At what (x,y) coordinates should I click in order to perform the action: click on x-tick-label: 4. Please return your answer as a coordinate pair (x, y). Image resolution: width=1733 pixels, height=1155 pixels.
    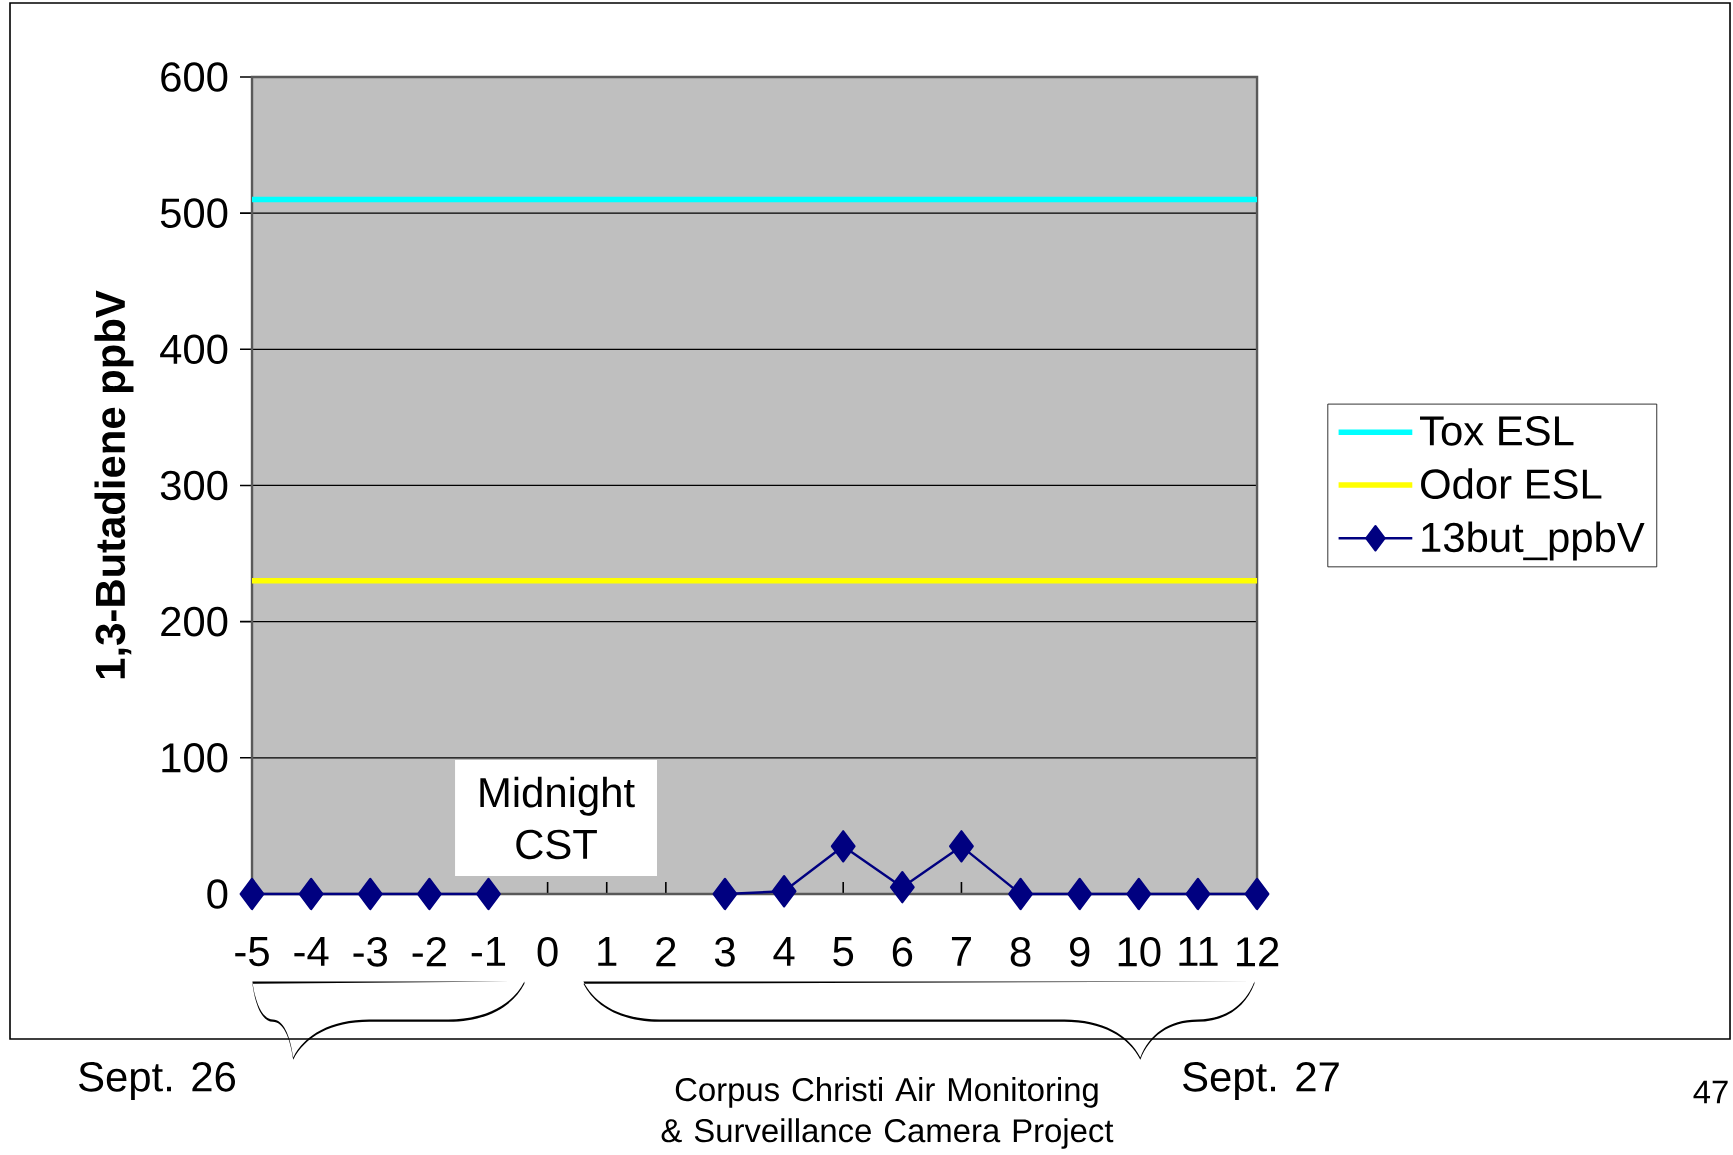
    Looking at the image, I should click on (784, 951).